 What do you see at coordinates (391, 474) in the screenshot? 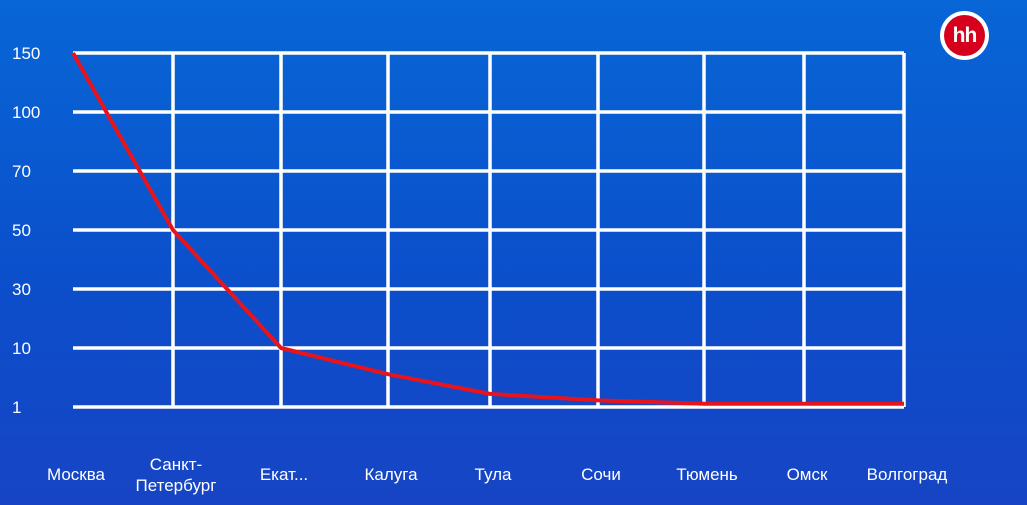
I see `x-tick-label: Калуга` at bounding box center [391, 474].